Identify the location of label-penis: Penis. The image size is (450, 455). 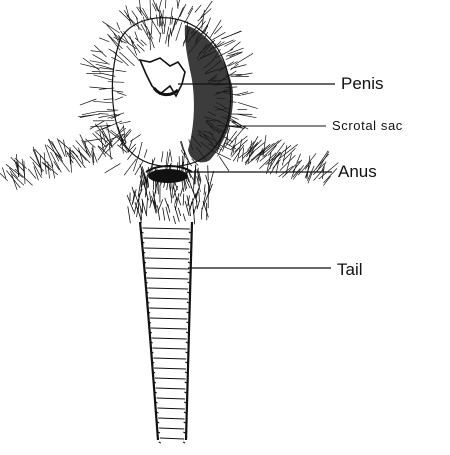
(362, 83).